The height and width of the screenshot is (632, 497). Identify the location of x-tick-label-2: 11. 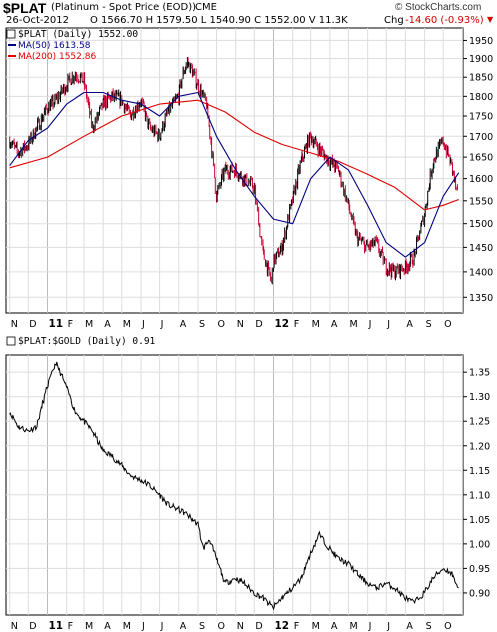
(55, 324).